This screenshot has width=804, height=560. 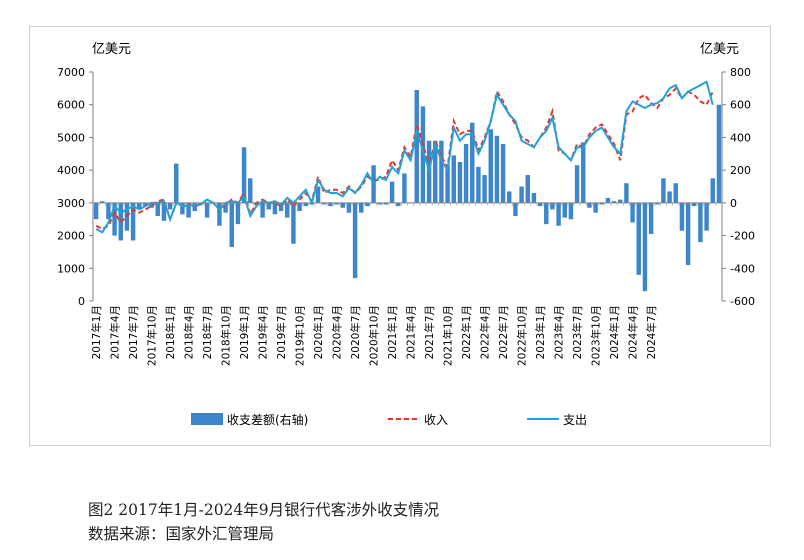 I want to click on x-tick-label: 2019年7月, so click(x=281, y=332).